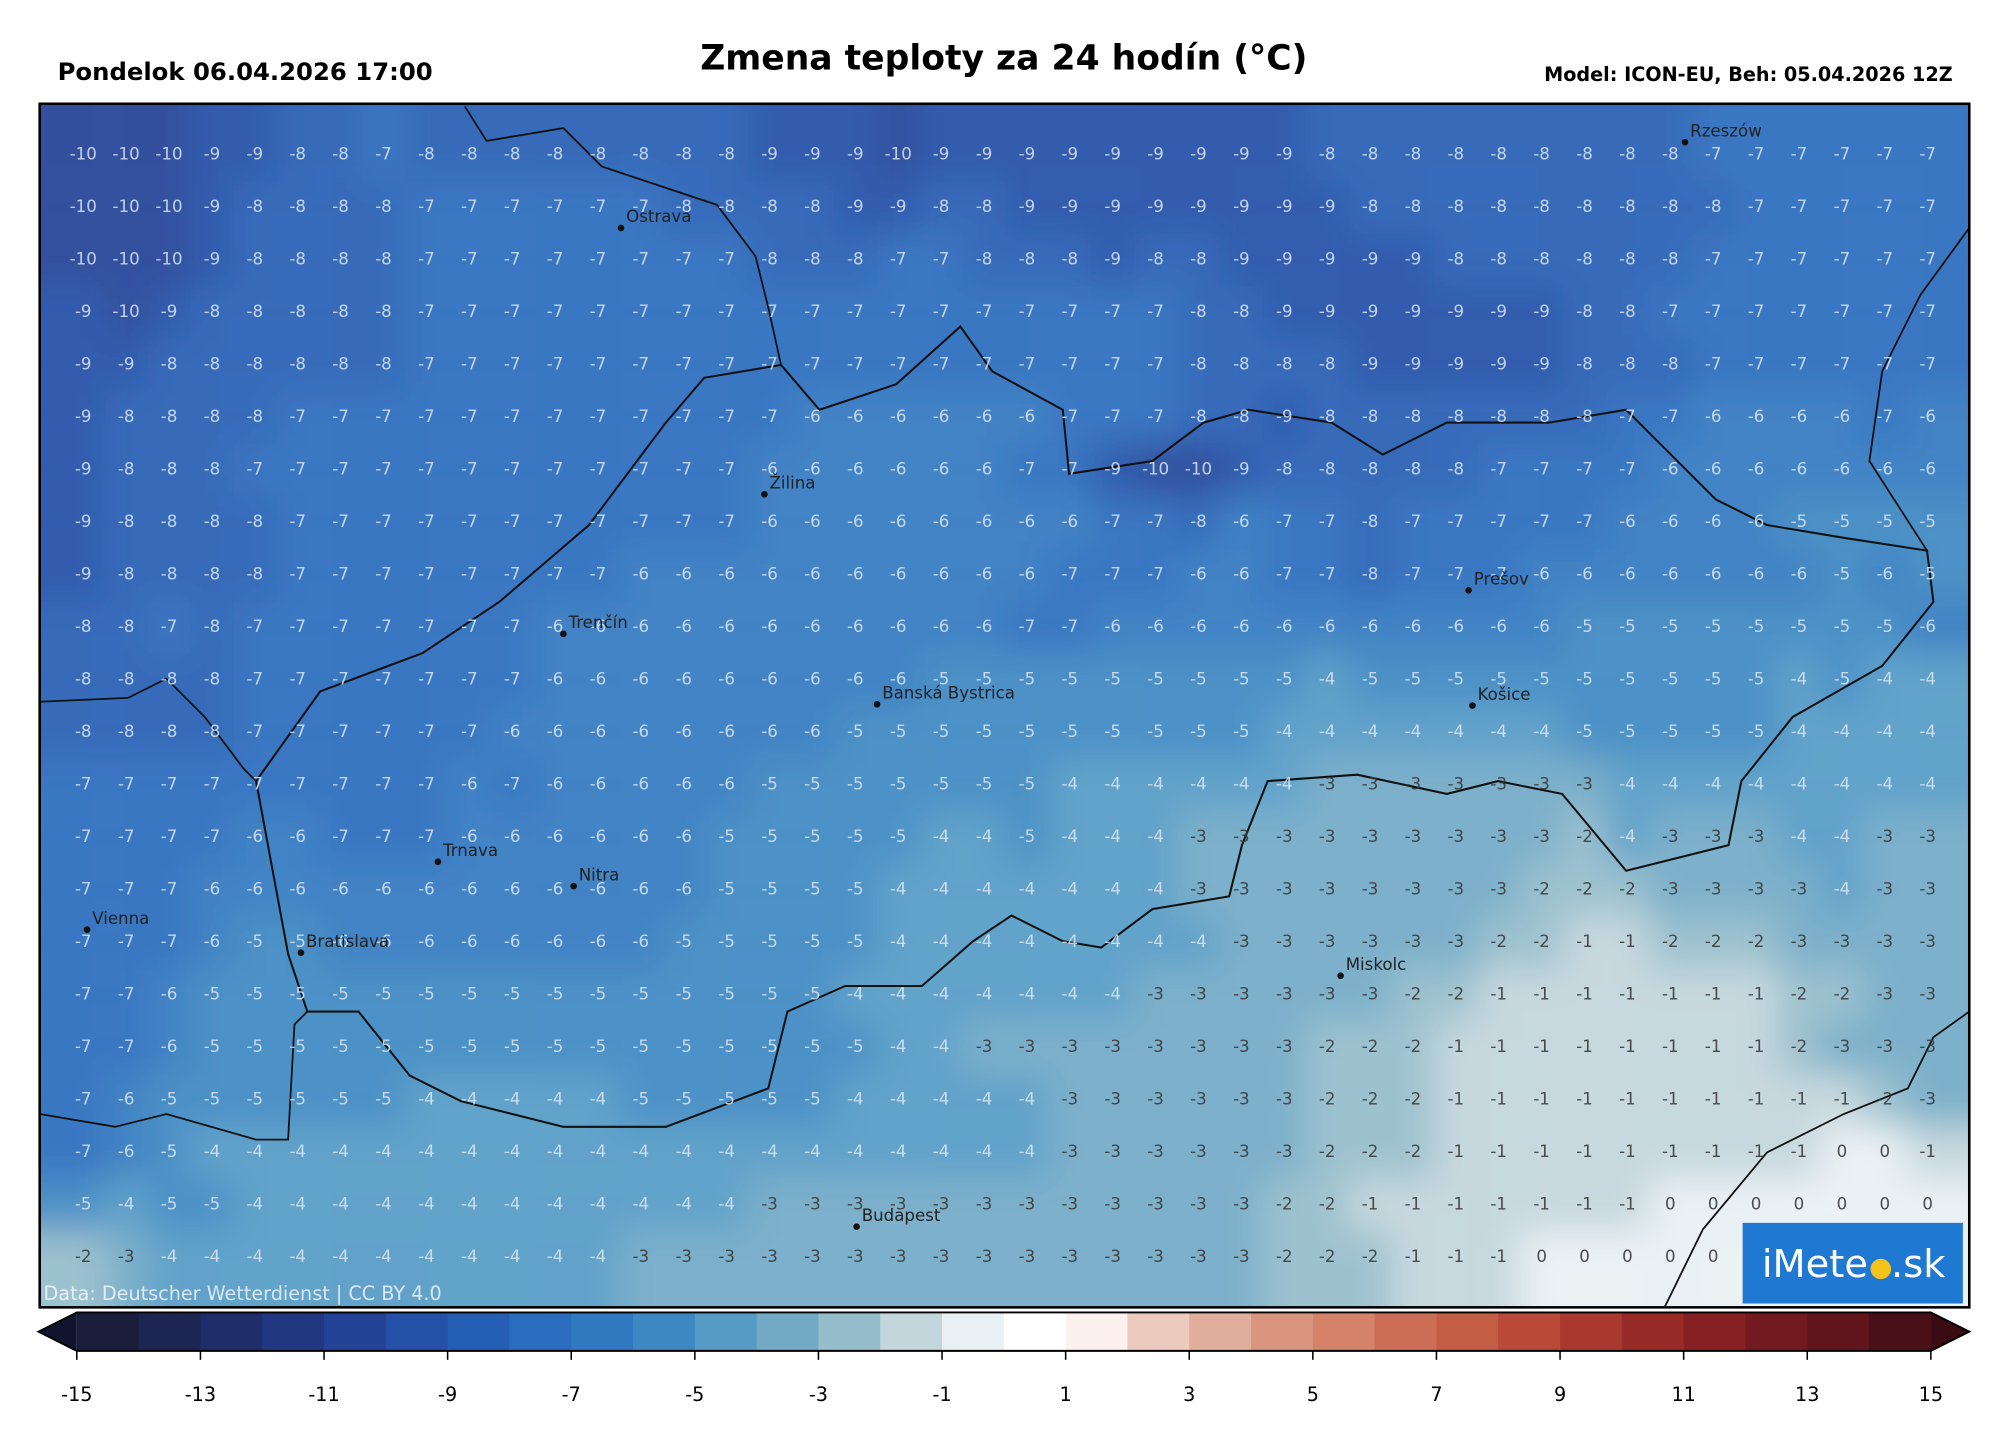  I want to click on grid-value: -10, so click(126, 153).